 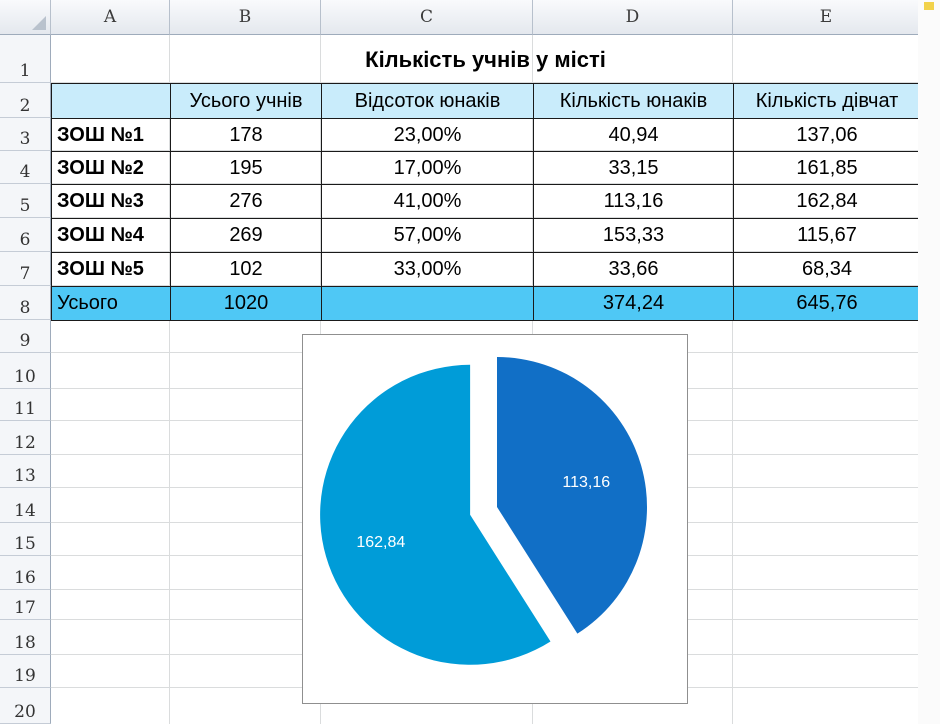 What do you see at coordinates (25, 605) in the screenshot?
I see `row-header-17: 17` at bounding box center [25, 605].